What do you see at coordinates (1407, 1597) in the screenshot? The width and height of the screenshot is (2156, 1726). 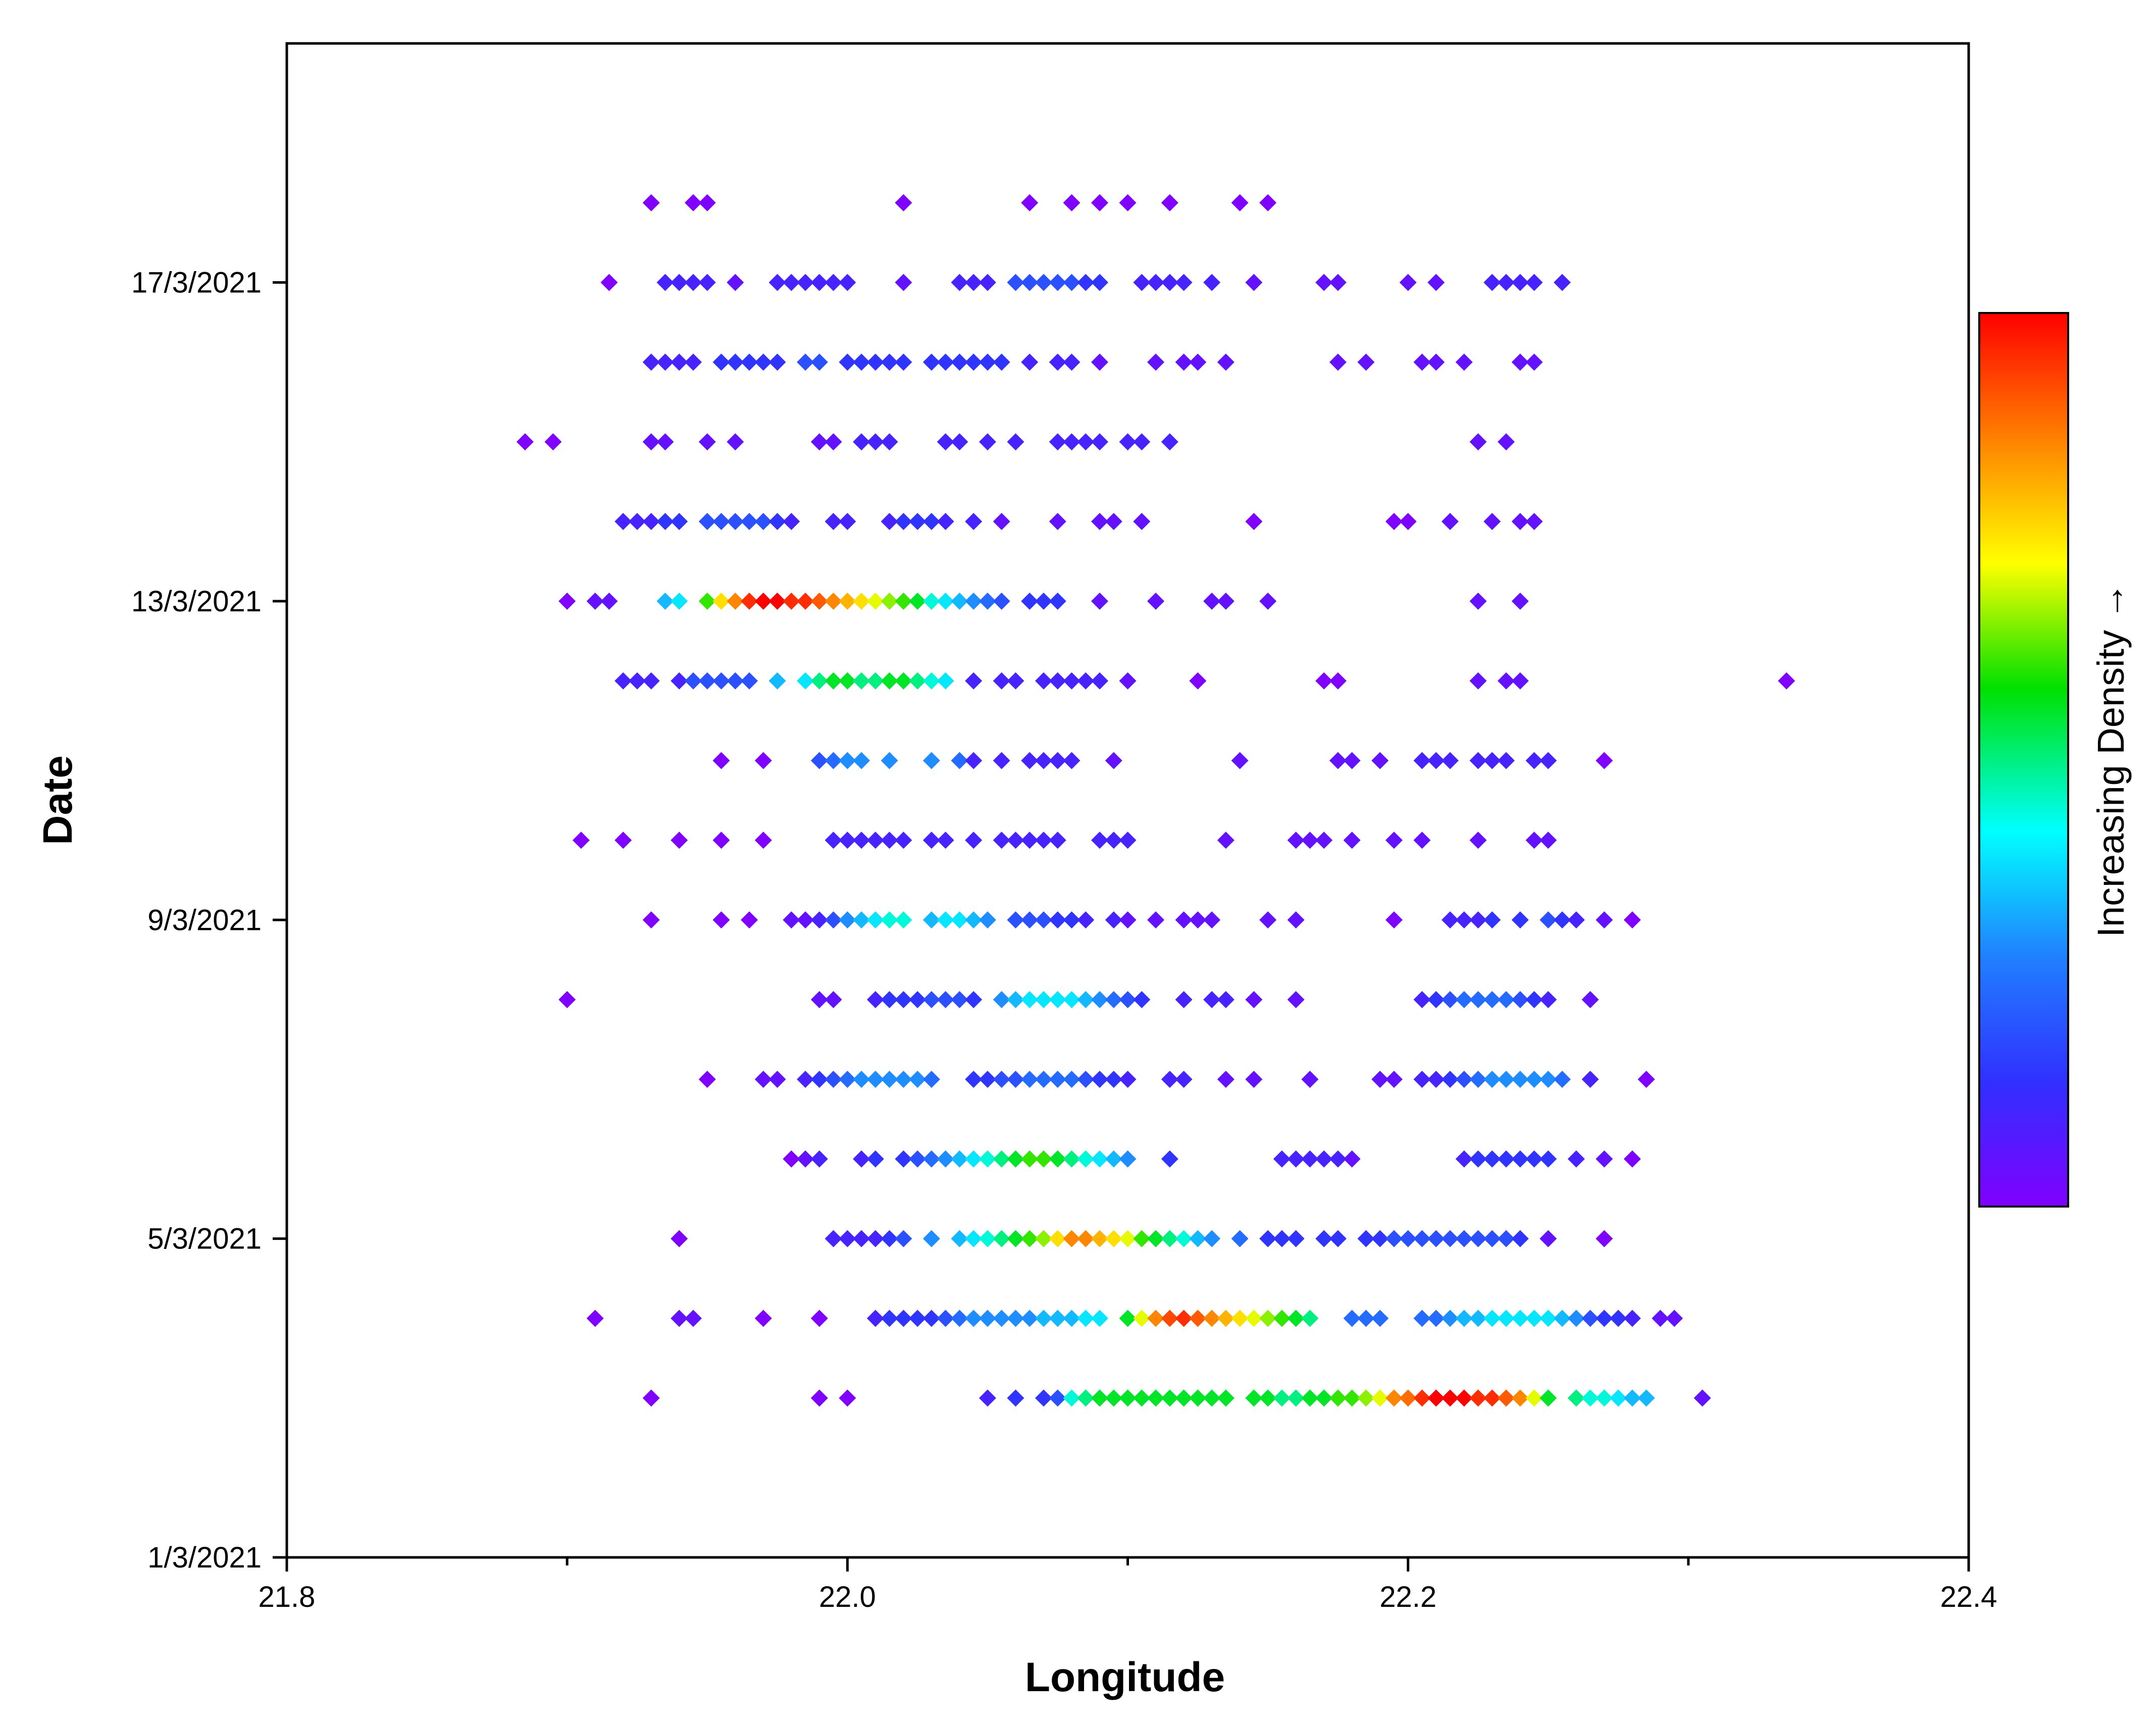 I see `x-tick-label: 22.2` at bounding box center [1407, 1597].